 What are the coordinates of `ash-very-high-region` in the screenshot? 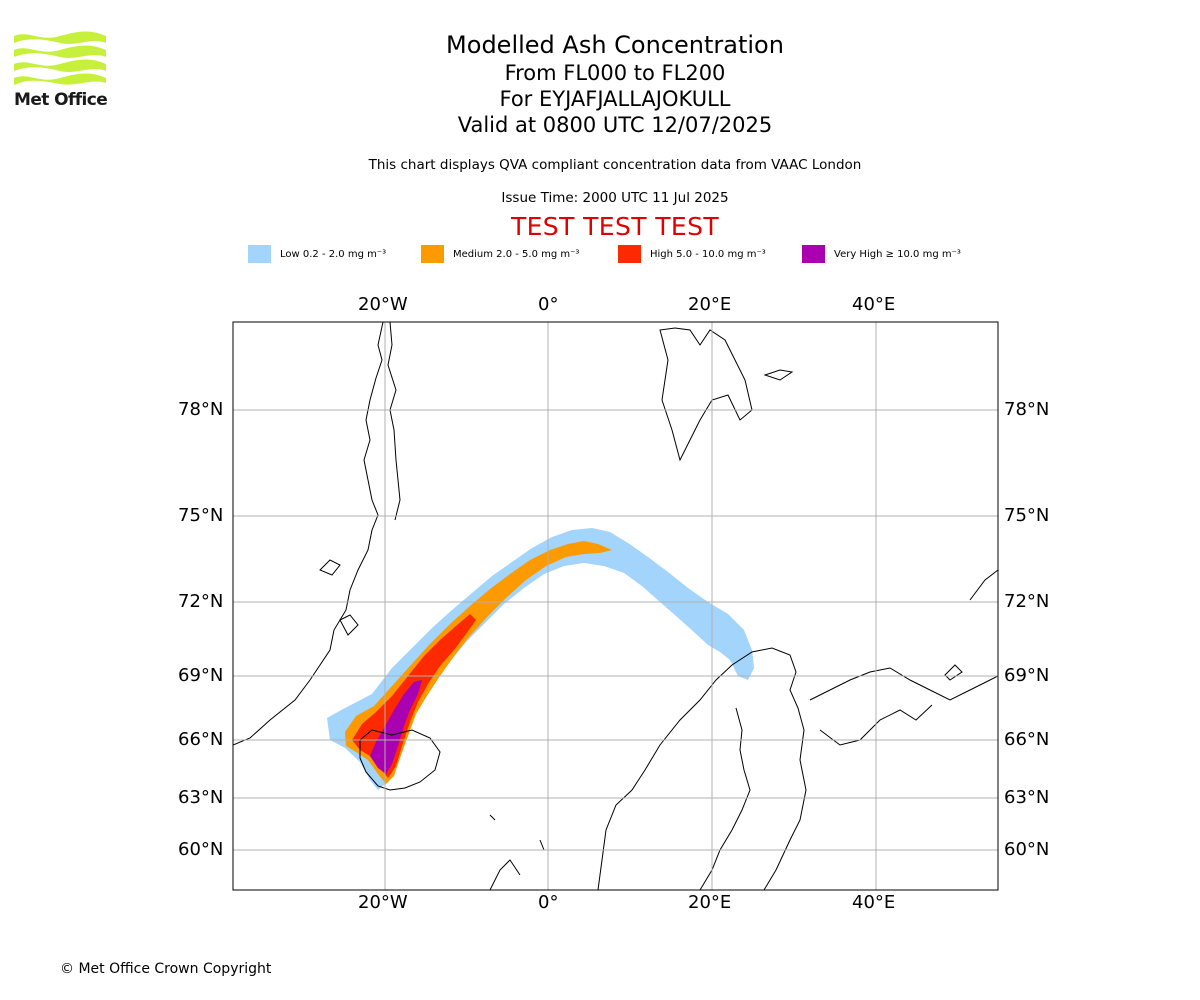 It's located at (396, 727).